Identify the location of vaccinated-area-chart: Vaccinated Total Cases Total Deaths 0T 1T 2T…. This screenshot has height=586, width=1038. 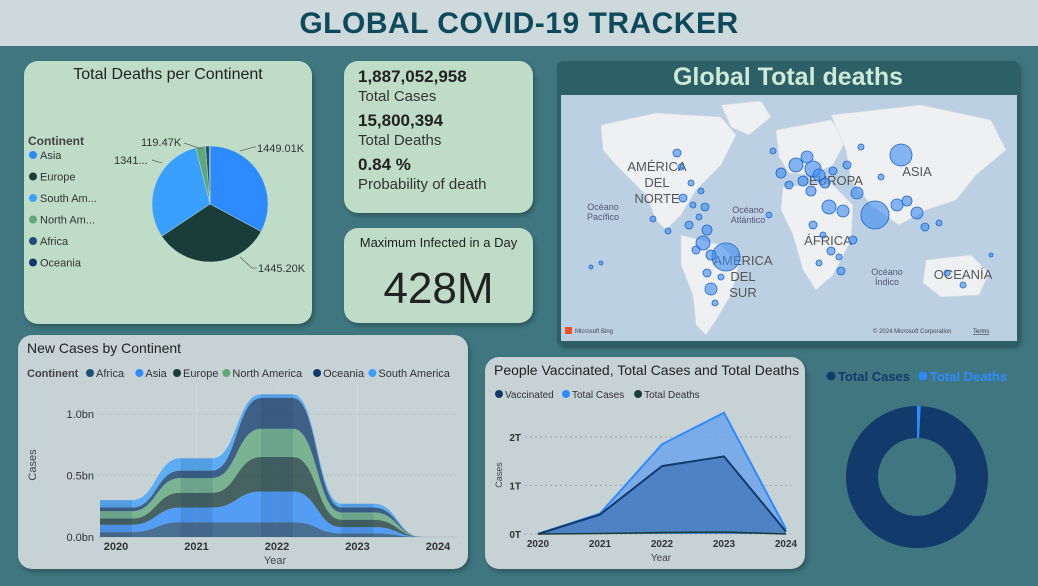
(645, 463).